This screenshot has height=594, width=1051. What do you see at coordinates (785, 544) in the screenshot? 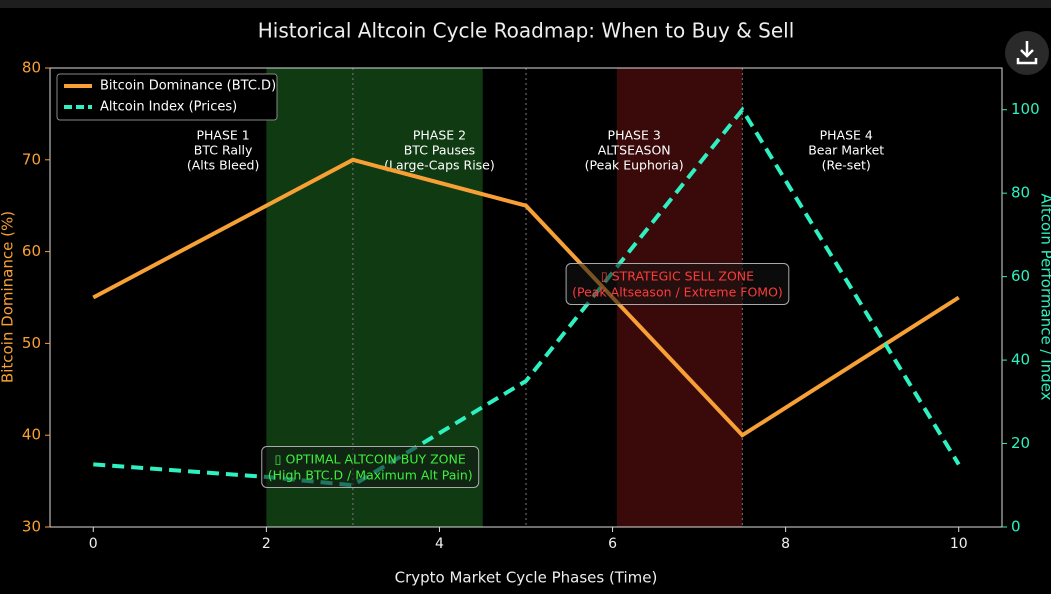
I see `x-tick-label: 8` at bounding box center [785, 544].